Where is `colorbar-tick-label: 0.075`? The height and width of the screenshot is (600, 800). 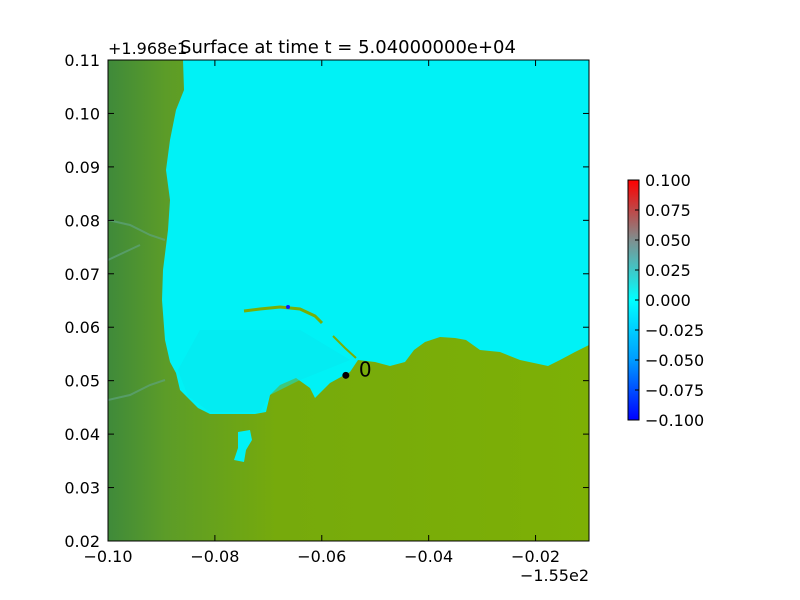 colorbar-tick-label: 0.075 is located at coordinates (668, 210).